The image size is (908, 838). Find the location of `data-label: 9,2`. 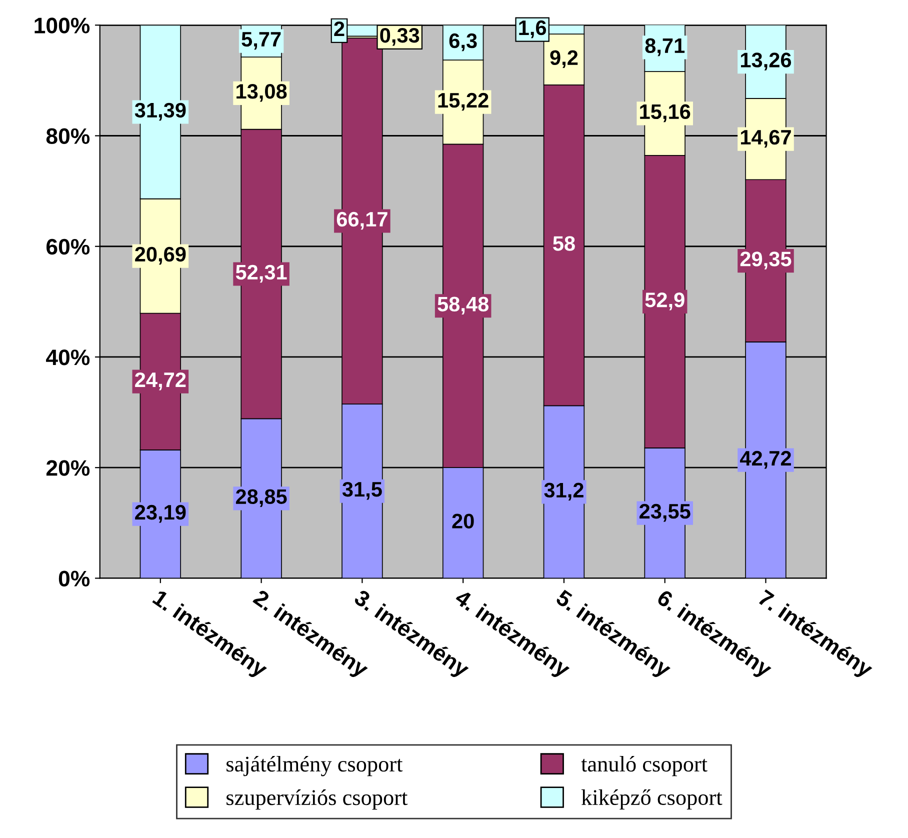

data-label: 9,2 is located at coordinates (564, 59).